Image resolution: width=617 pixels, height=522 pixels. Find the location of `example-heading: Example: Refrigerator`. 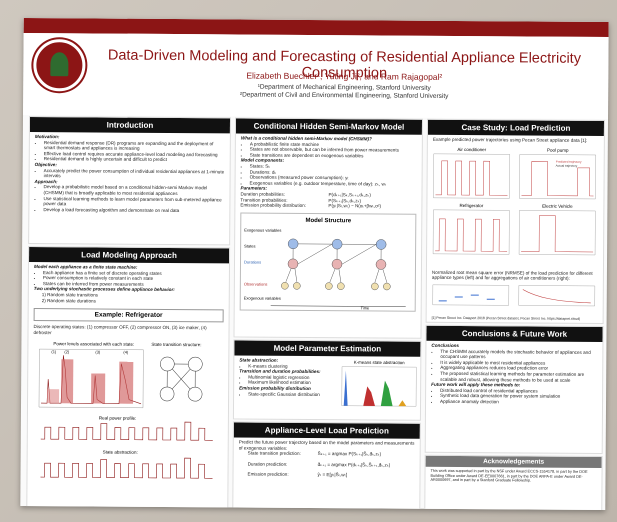

example-heading: Example: Refrigerator is located at coordinates (128, 315).